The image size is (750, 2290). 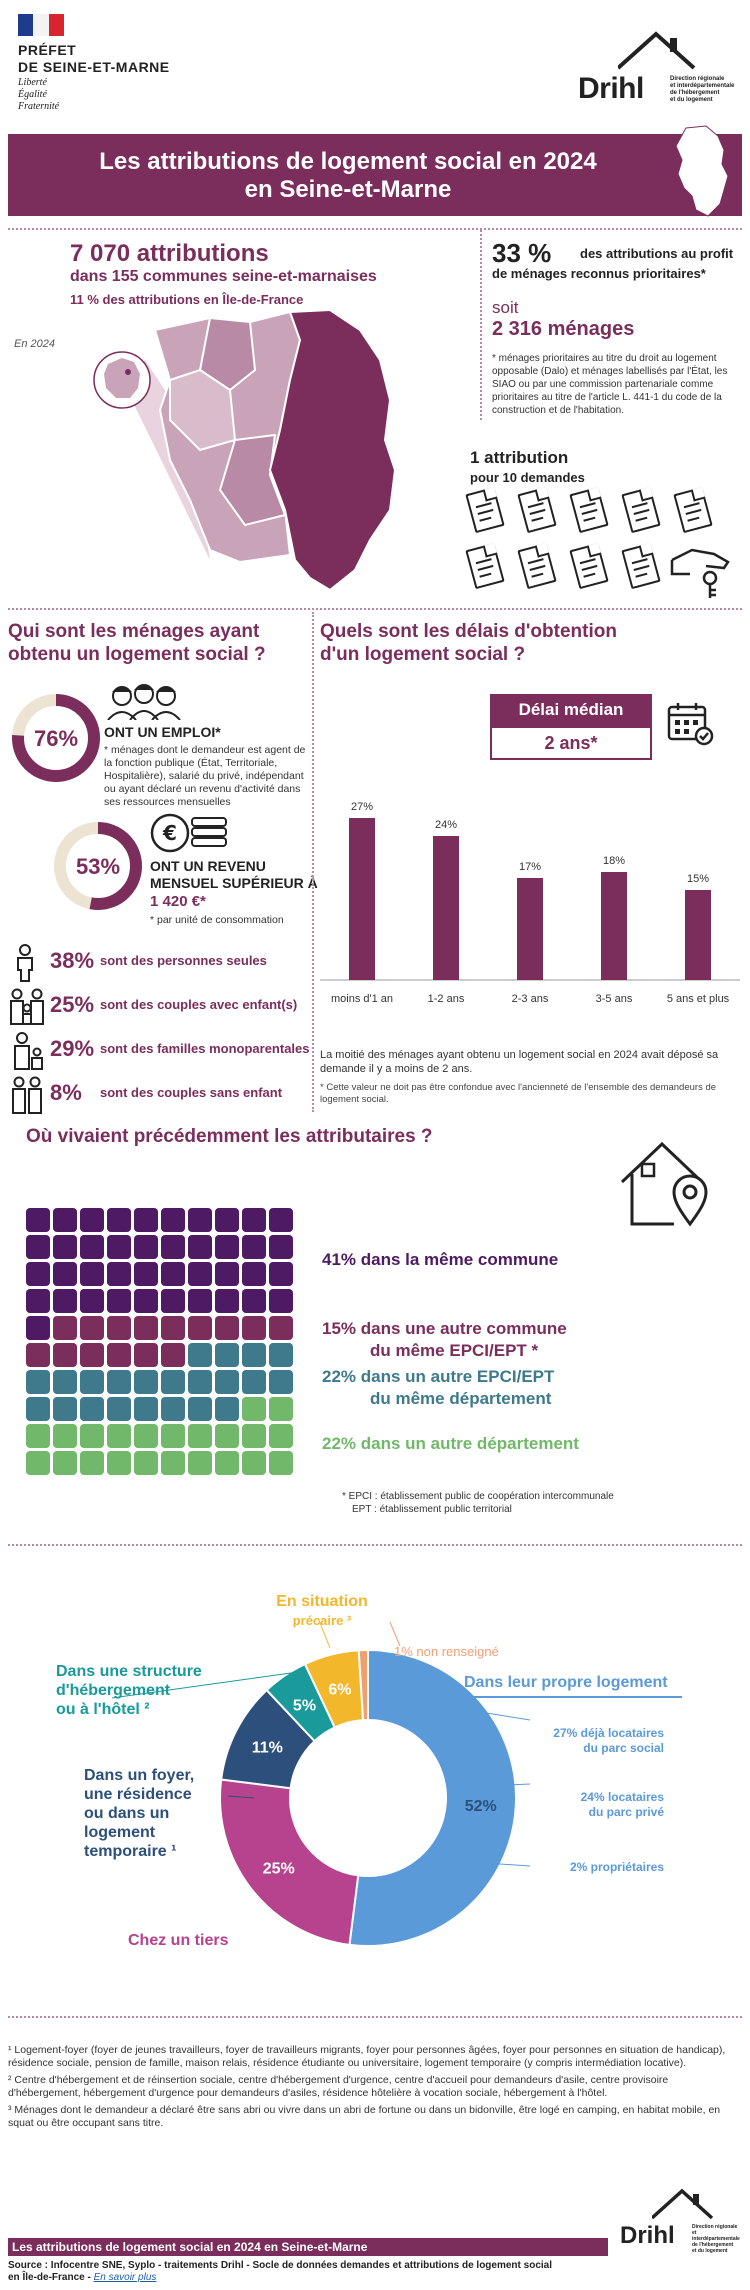 I want to click on bar-value-label: 18%, so click(x=614, y=861).